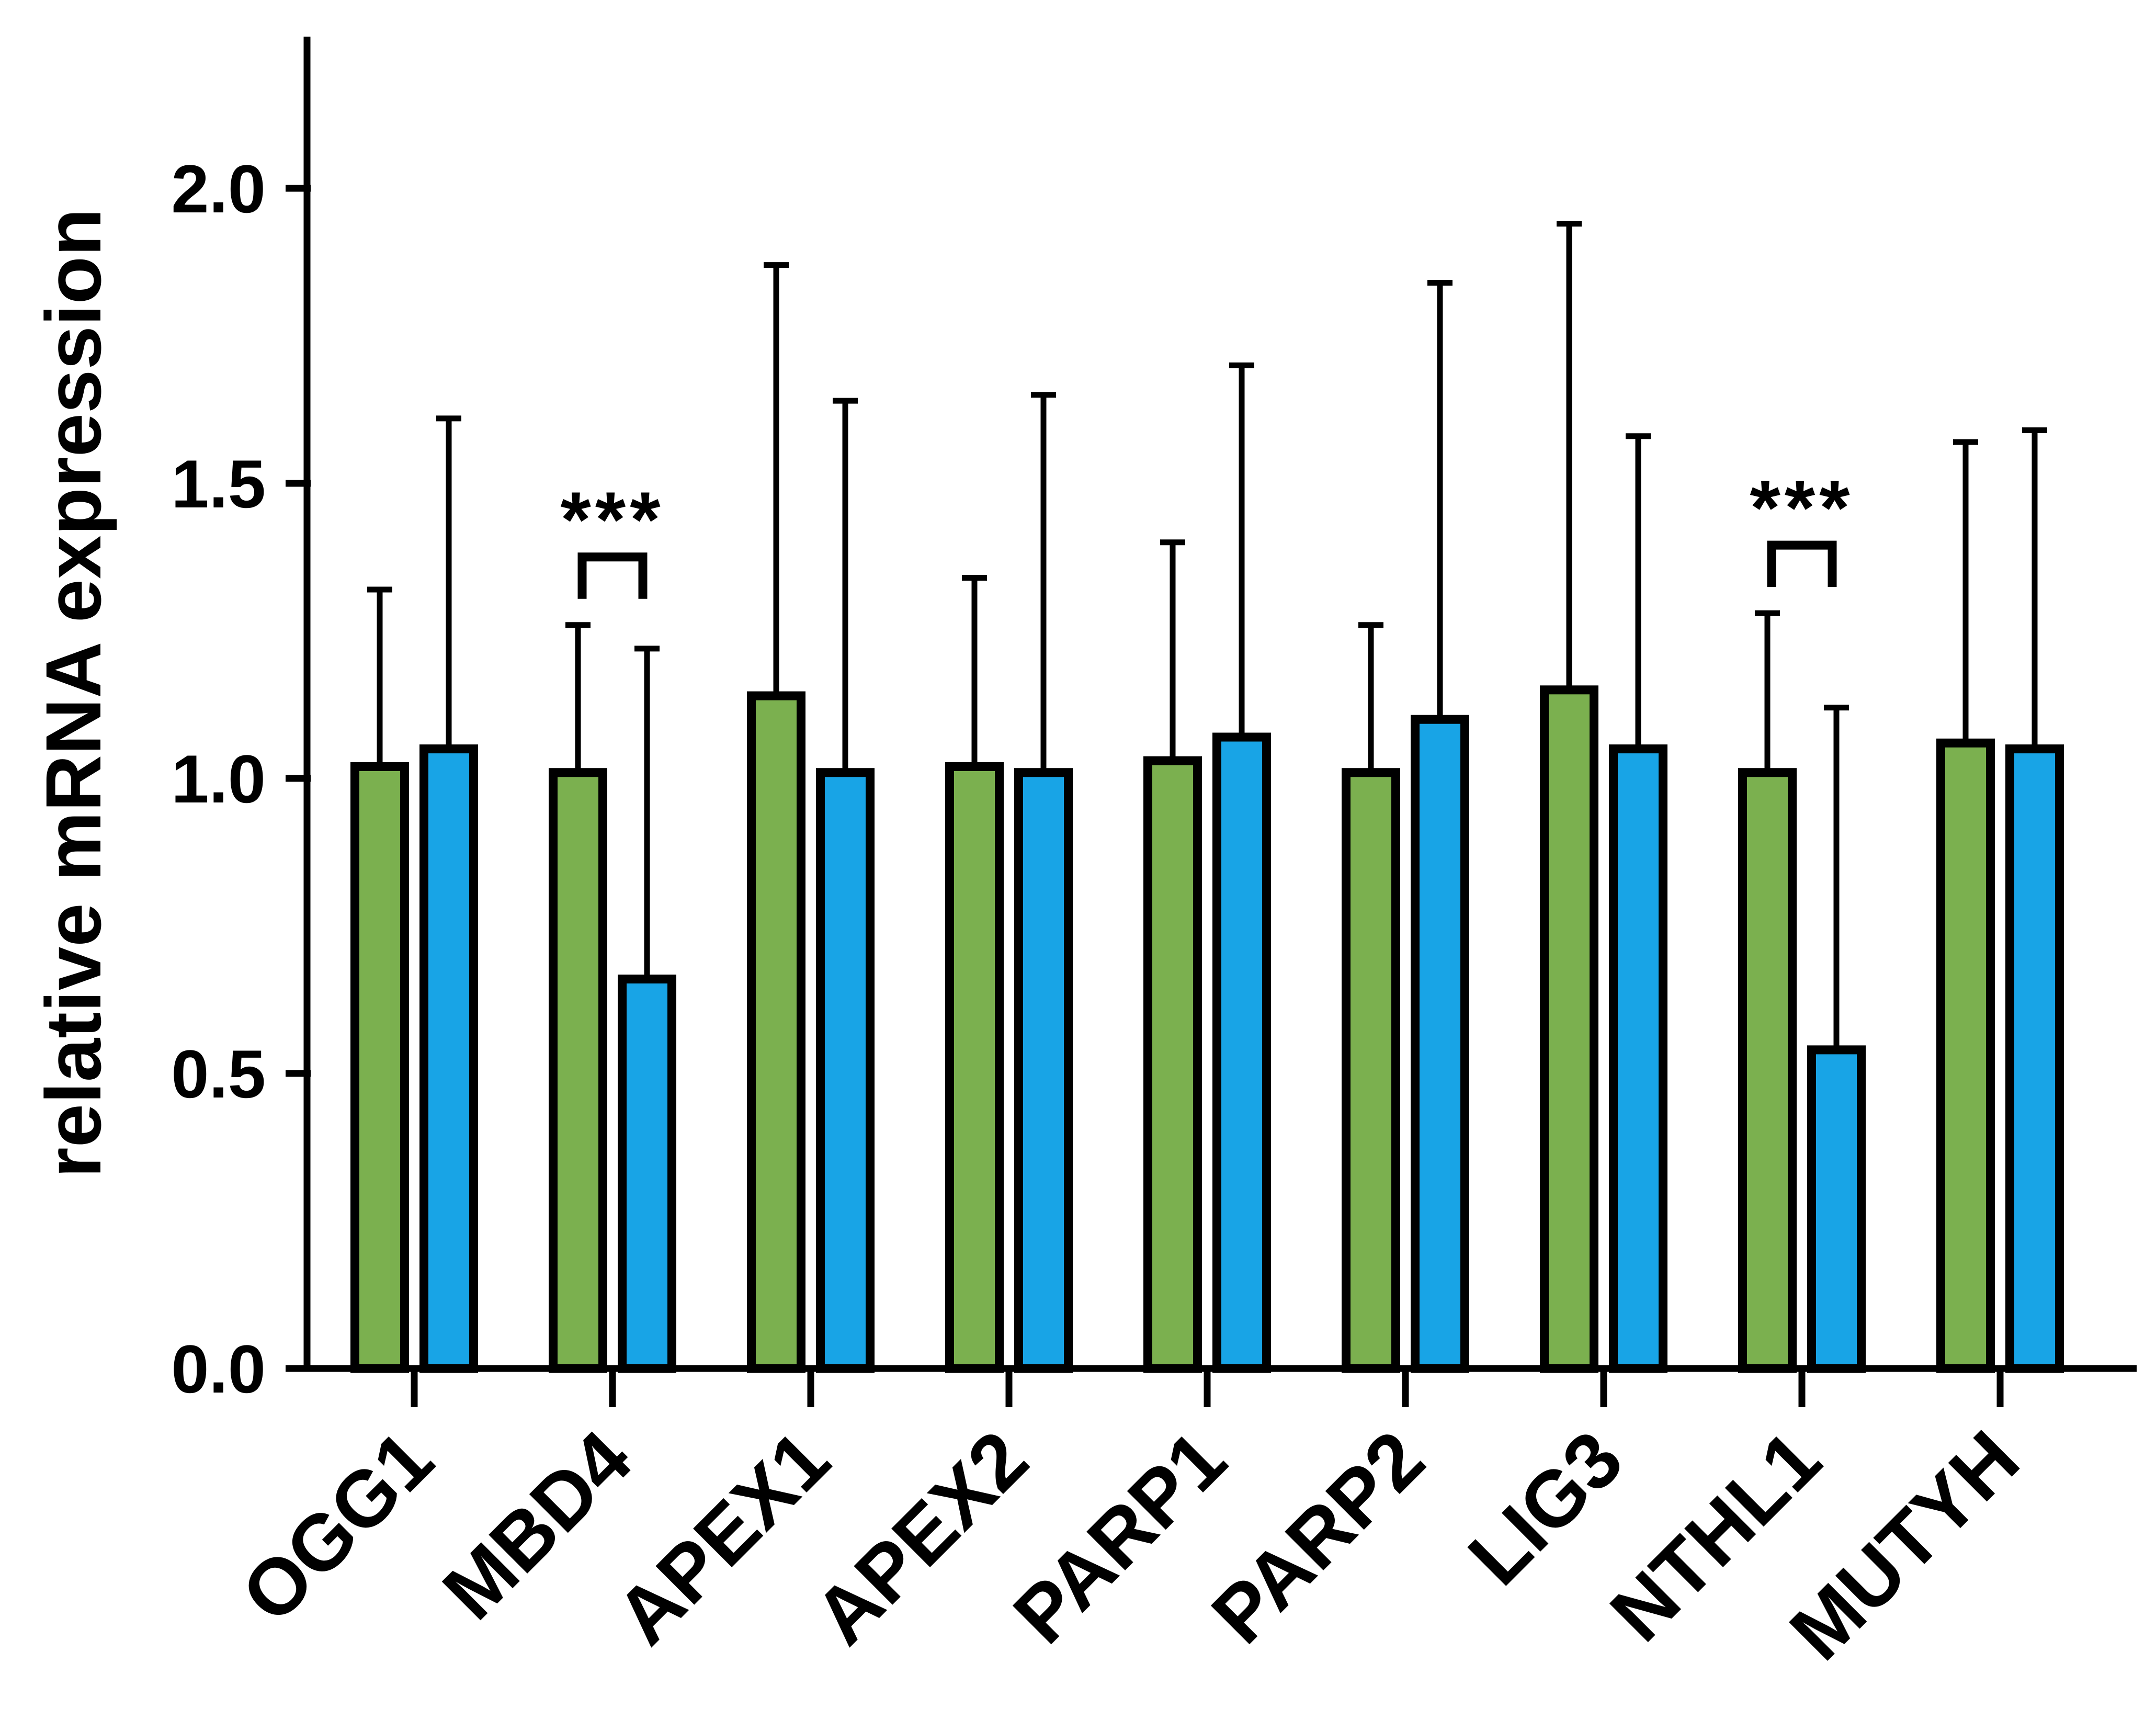 The image size is (2156, 1731). I want to click on y-tick-label: 1.5, so click(219, 484).